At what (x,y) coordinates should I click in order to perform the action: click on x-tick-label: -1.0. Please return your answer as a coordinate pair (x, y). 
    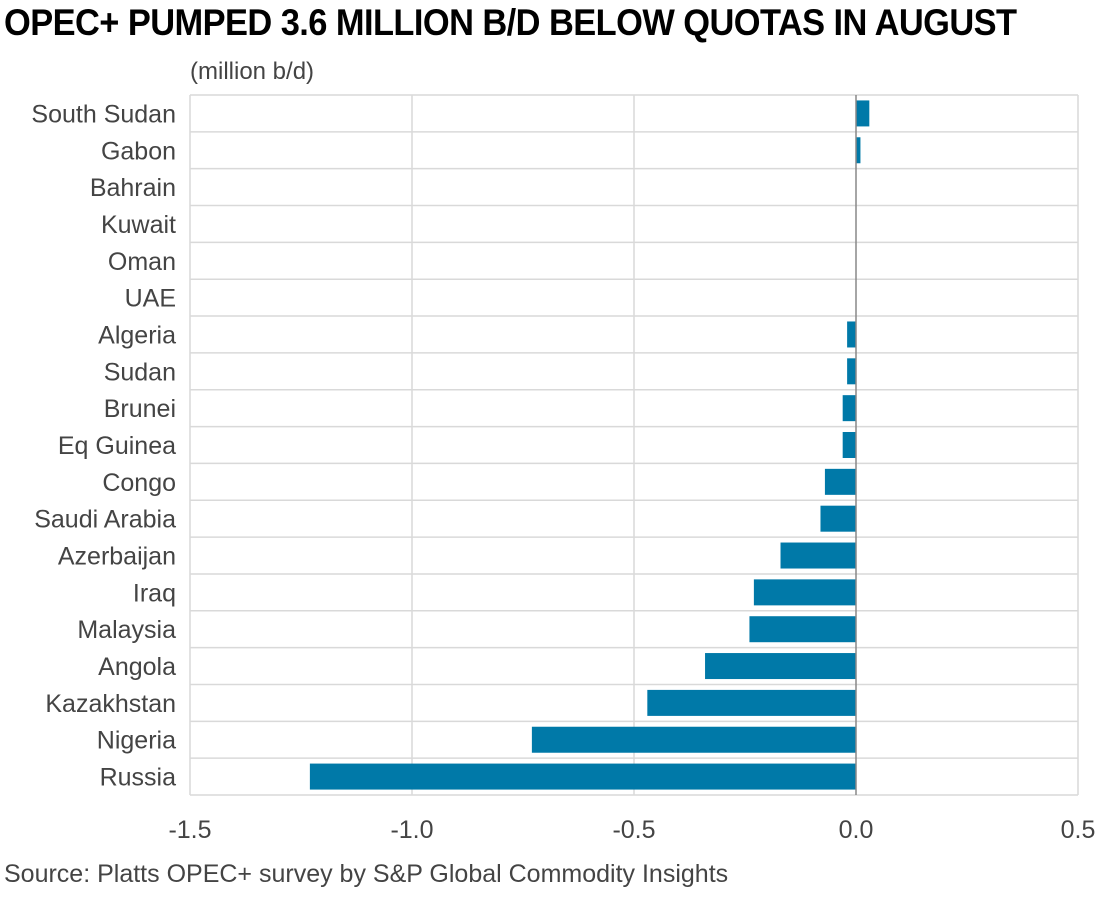
    Looking at the image, I should click on (411, 830).